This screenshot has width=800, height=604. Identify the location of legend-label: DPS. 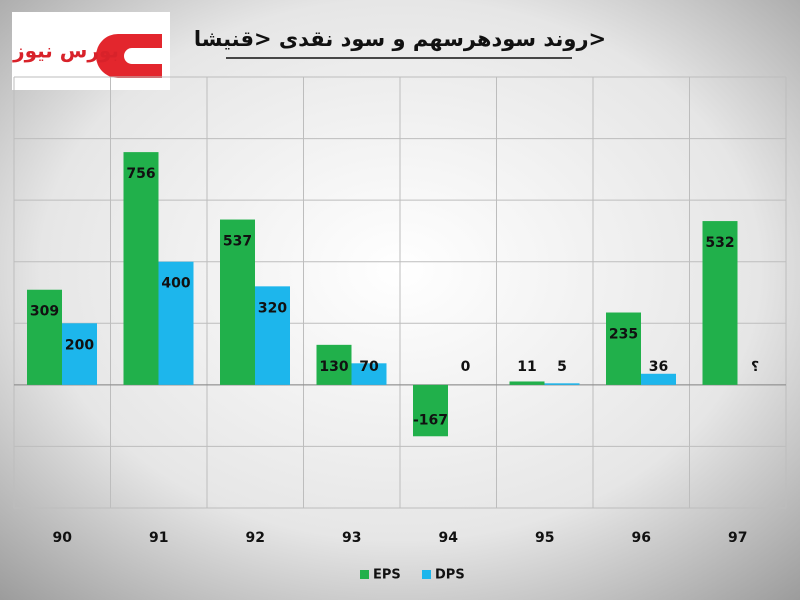
(450, 575).